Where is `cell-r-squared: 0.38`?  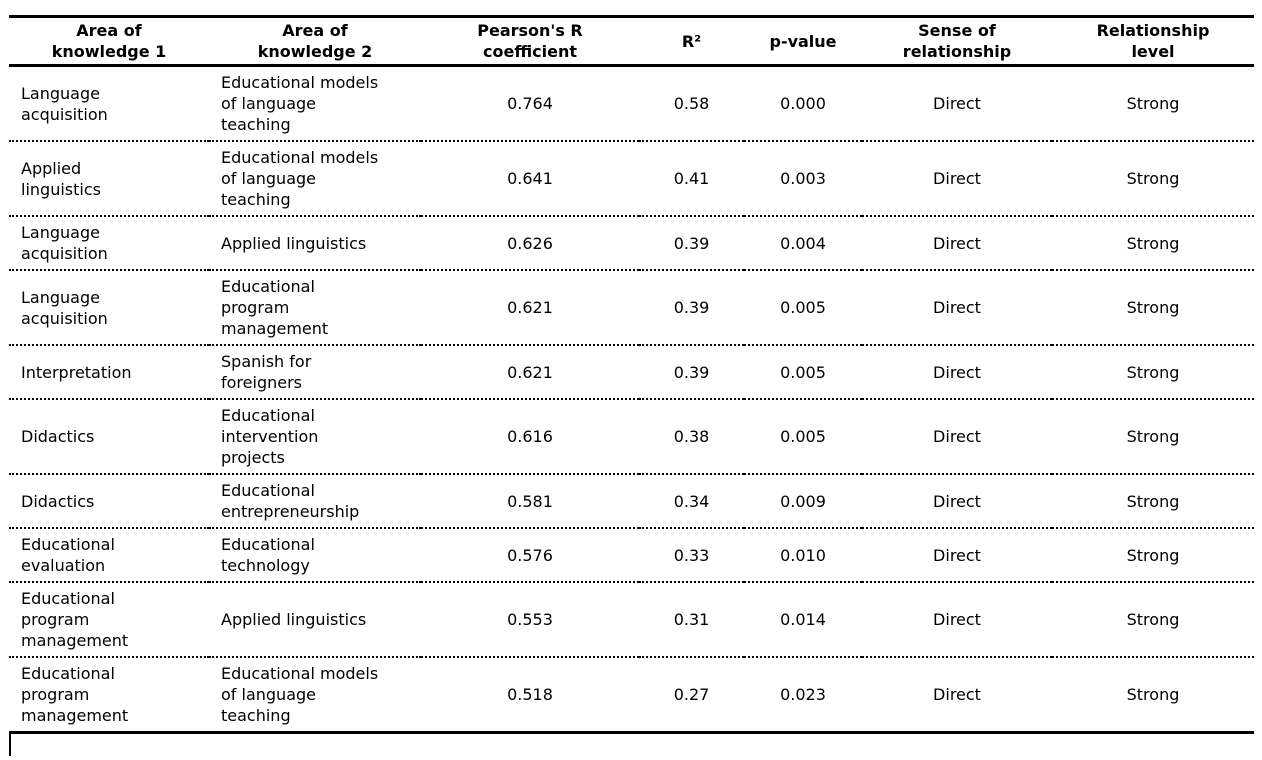
cell-r-squared: 0.38 is located at coordinates (691, 437).